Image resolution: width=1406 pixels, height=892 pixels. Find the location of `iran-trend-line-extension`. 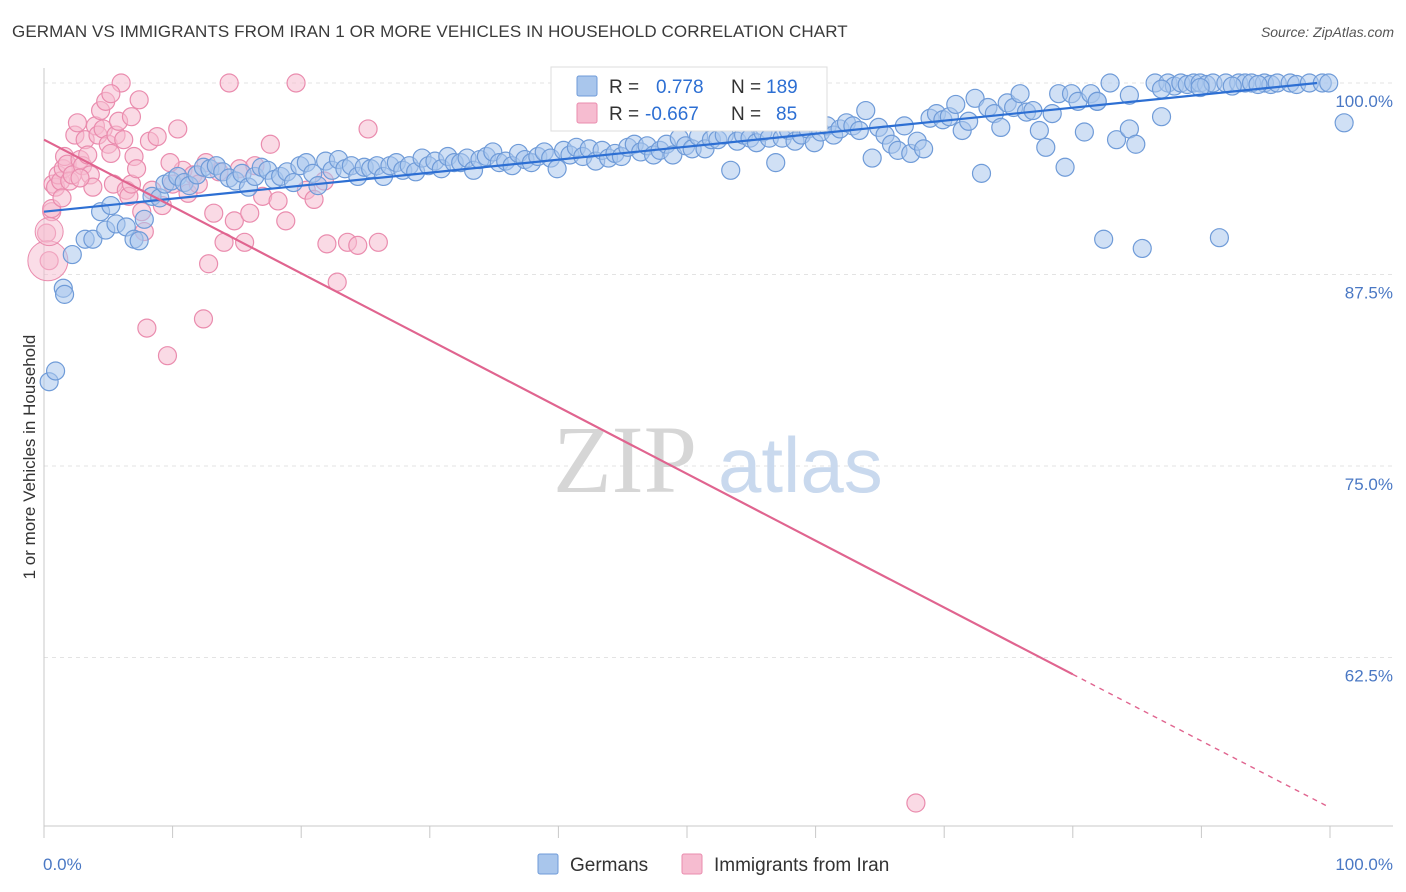

iran-trend-line-extension is located at coordinates (1201, 741).